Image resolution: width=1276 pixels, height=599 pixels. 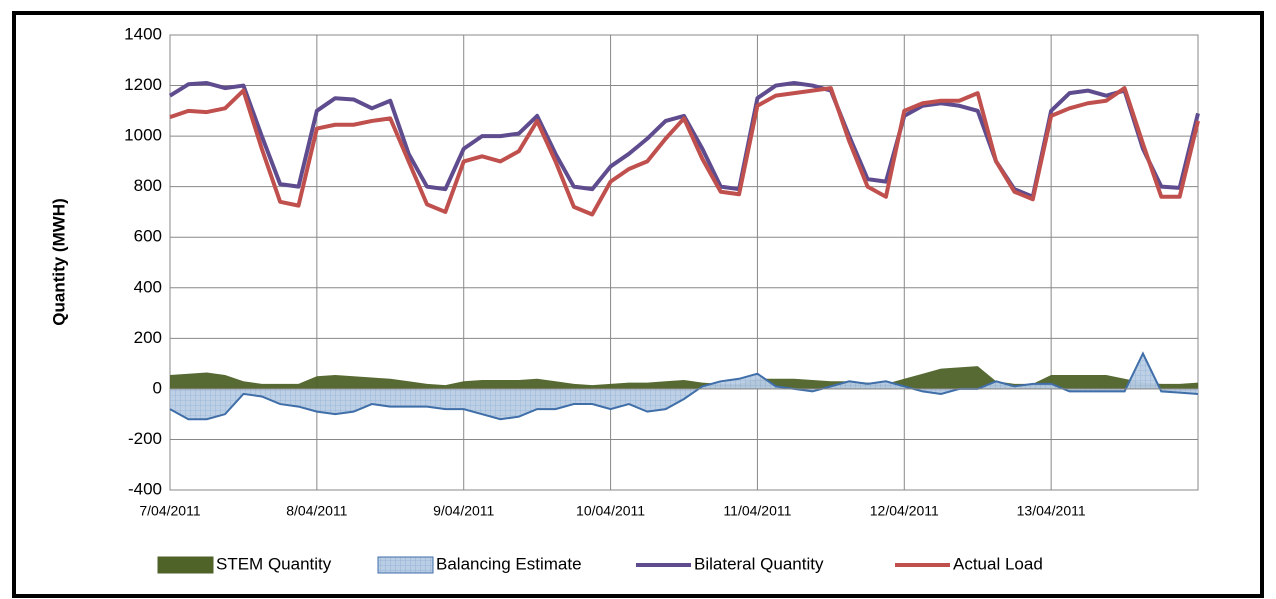 What do you see at coordinates (145, 488) in the screenshot?
I see `y-tick-label: -400` at bounding box center [145, 488].